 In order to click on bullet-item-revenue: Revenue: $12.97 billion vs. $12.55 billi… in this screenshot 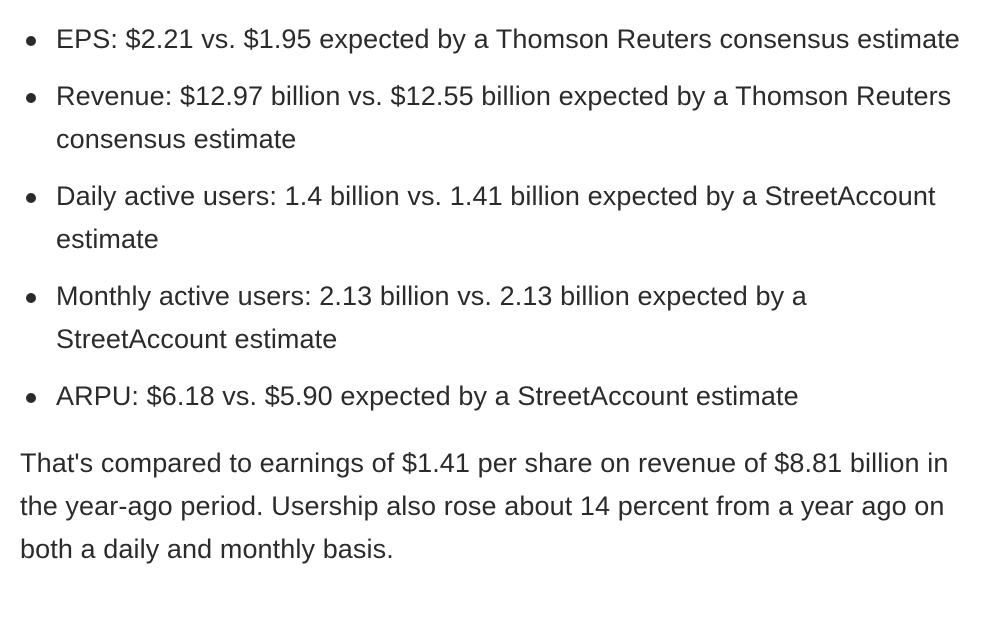, I will do `click(500, 118)`.